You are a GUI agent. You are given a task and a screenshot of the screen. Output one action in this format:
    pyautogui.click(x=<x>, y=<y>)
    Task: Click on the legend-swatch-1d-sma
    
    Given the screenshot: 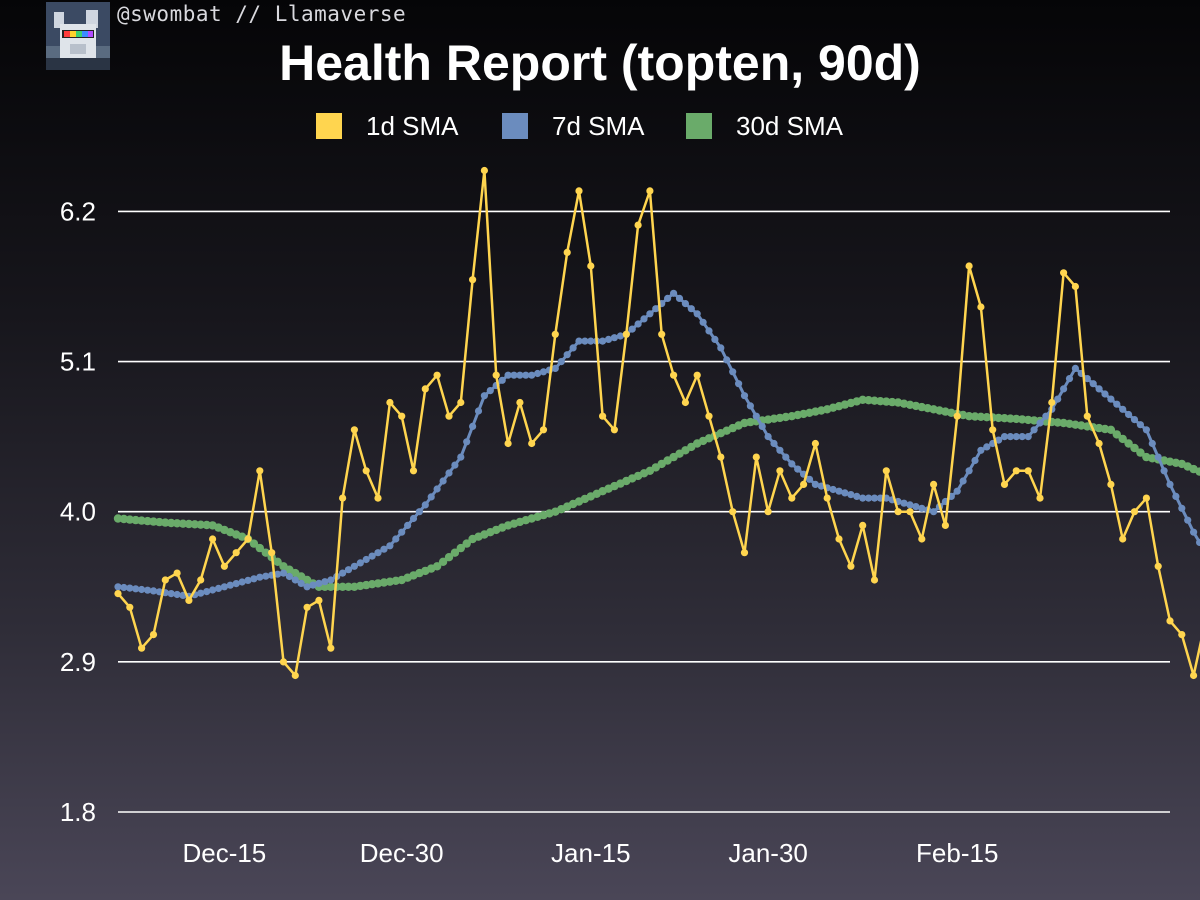 What is the action you would take?
    pyautogui.click(x=329, y=126)
    